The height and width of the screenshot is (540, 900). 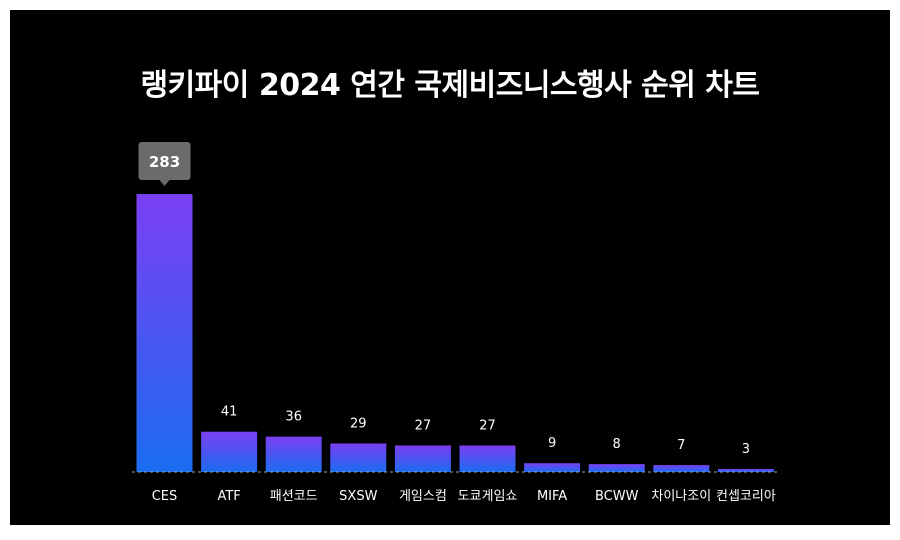 I want to click on category-label-2: 패션코드, so click(x=294, y=496).